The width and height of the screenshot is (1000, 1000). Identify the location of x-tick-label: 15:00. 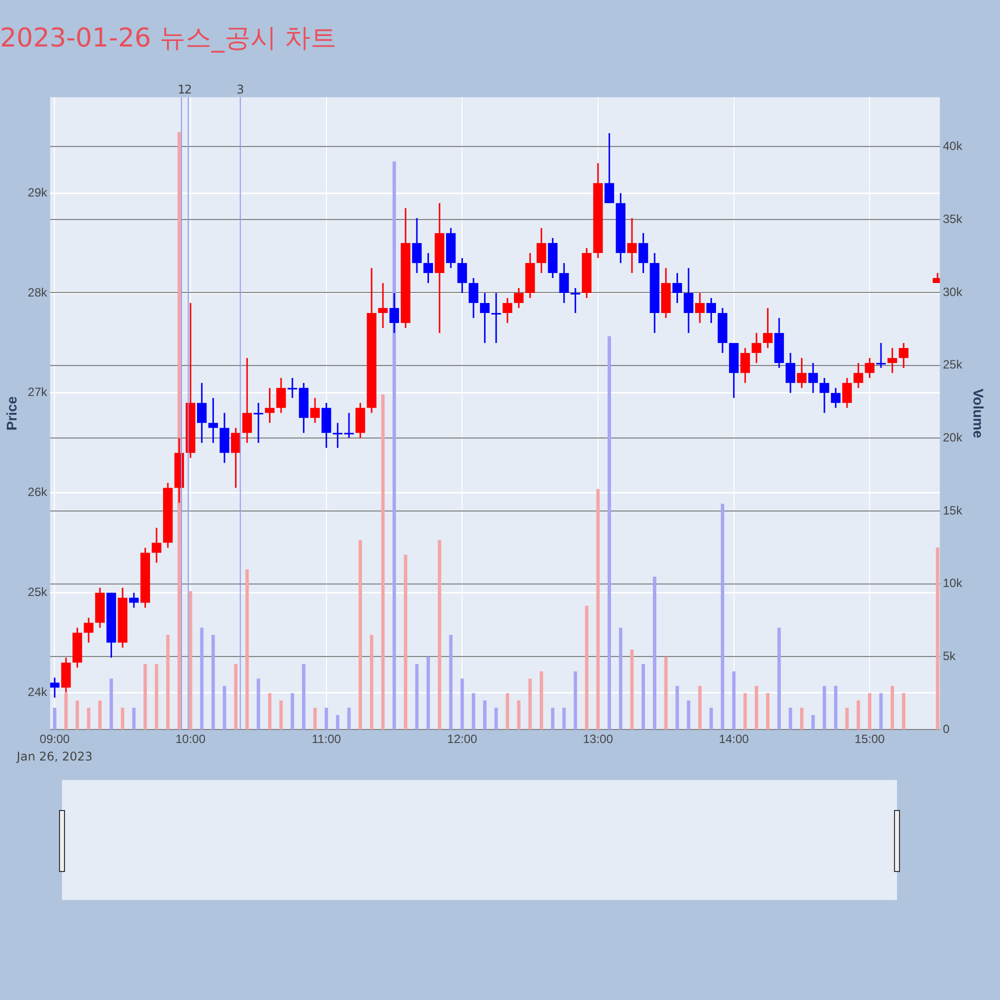
(870, 739).